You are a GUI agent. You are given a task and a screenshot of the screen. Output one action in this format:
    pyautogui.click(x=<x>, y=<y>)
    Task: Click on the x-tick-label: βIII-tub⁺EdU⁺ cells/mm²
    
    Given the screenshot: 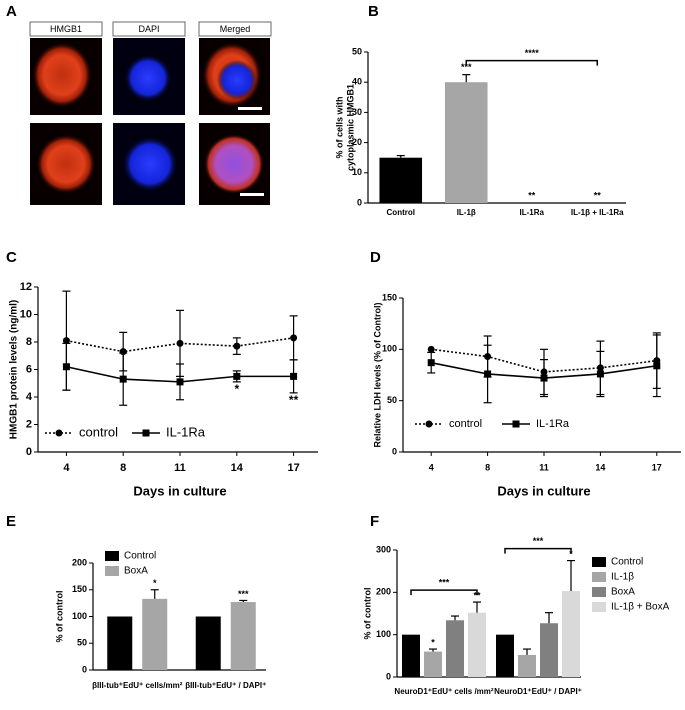 What is the action you would take?
    pyautogui.click(x=137, y=685)
    